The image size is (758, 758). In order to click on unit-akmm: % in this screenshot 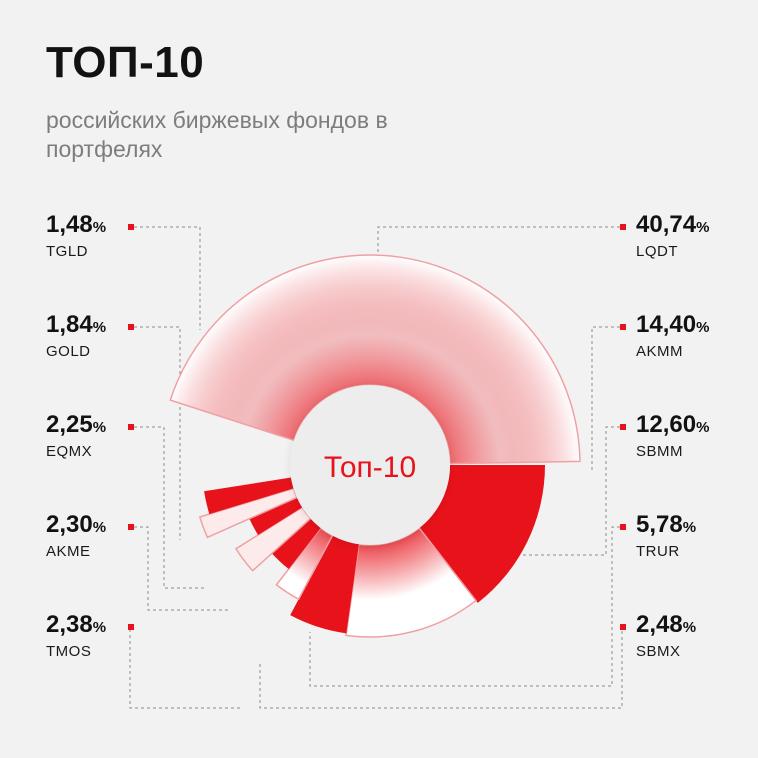, I will do `click(703, 327)`.